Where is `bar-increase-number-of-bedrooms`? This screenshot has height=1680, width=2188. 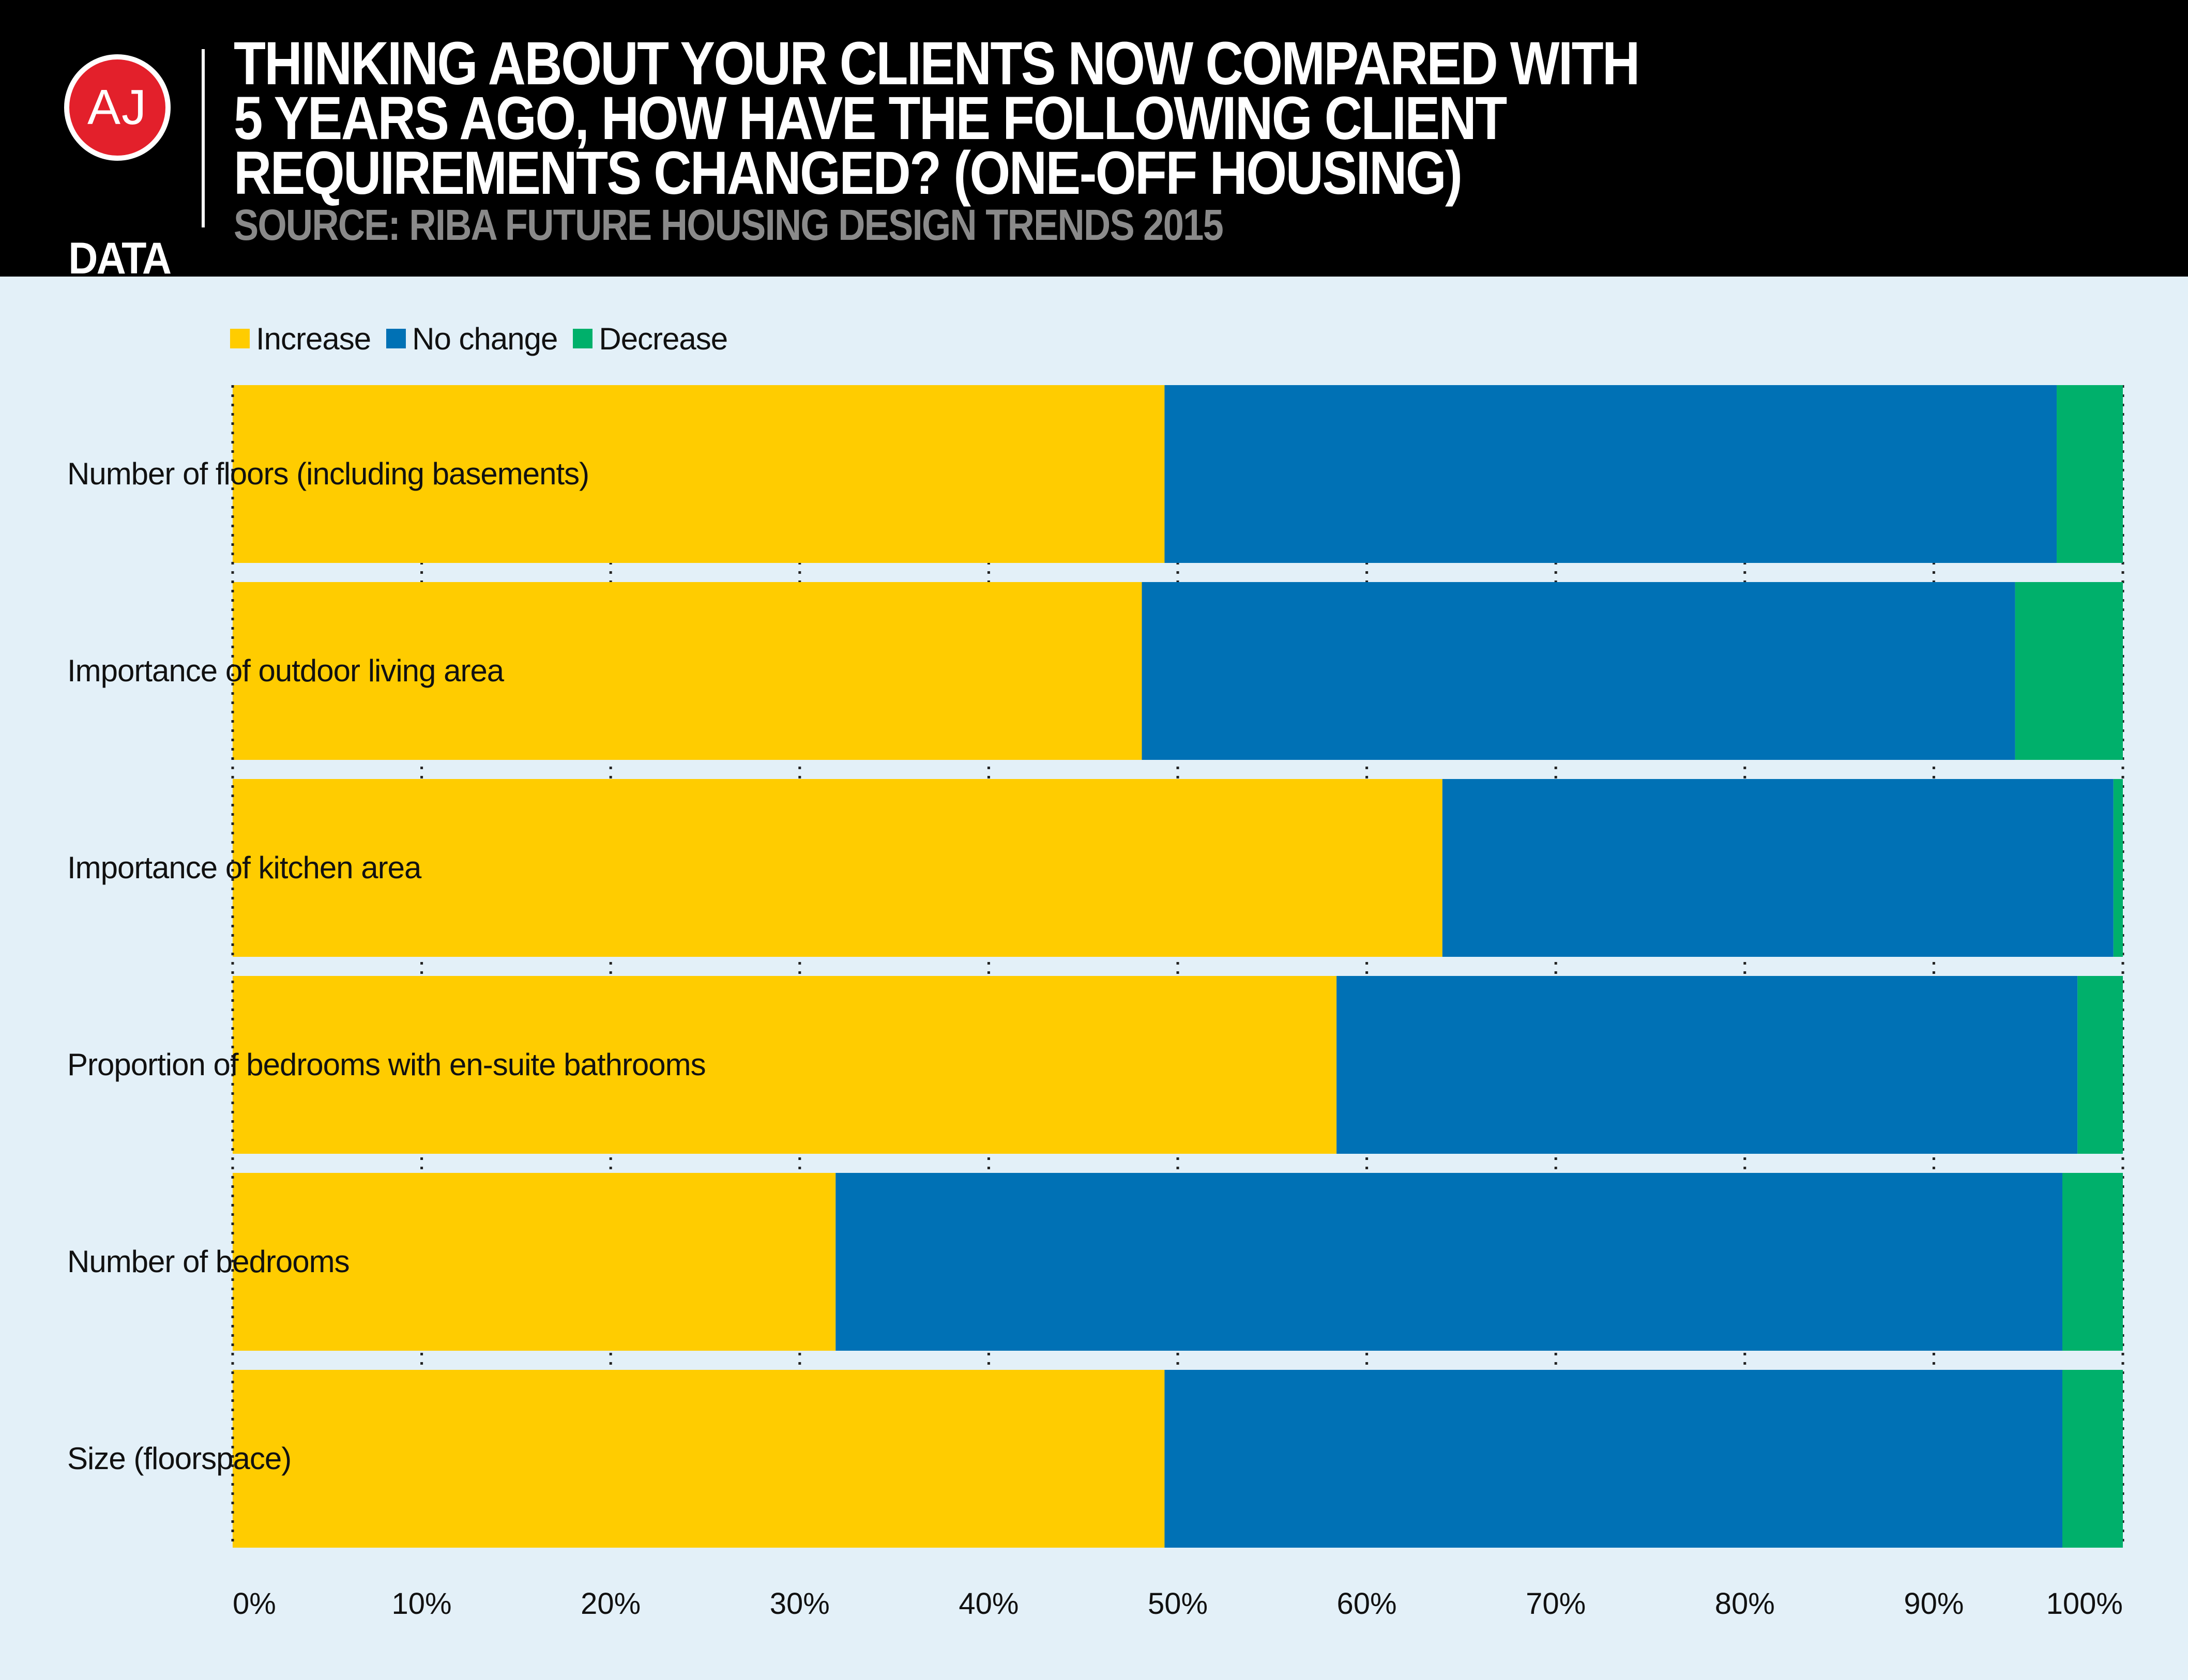
bar-increase-number-of-bedrooms is located at coordinates (535, 1262).